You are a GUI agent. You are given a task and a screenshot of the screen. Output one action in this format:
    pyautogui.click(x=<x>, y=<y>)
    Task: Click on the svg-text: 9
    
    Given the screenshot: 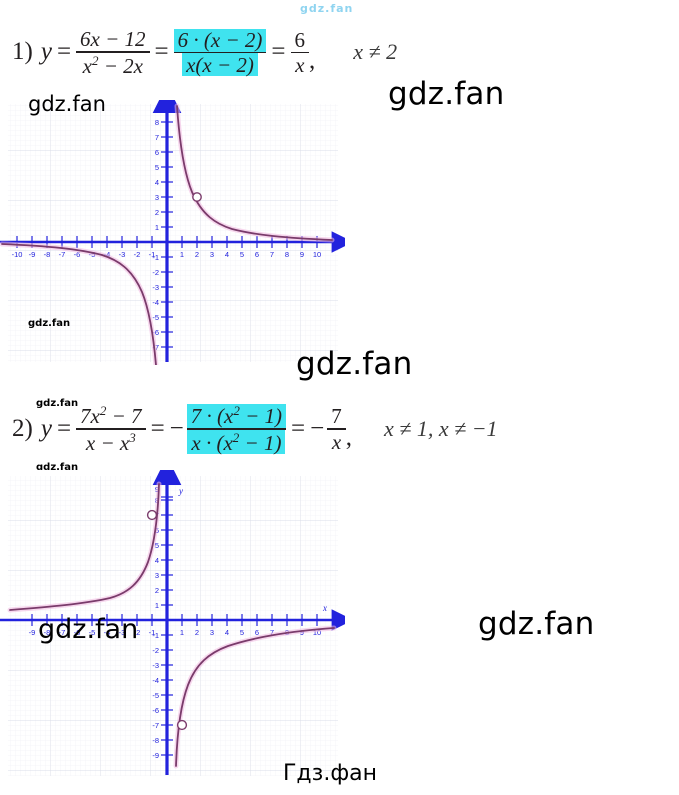 What is the action you would take?
    pyautogui.click(x=302, y=254)
    